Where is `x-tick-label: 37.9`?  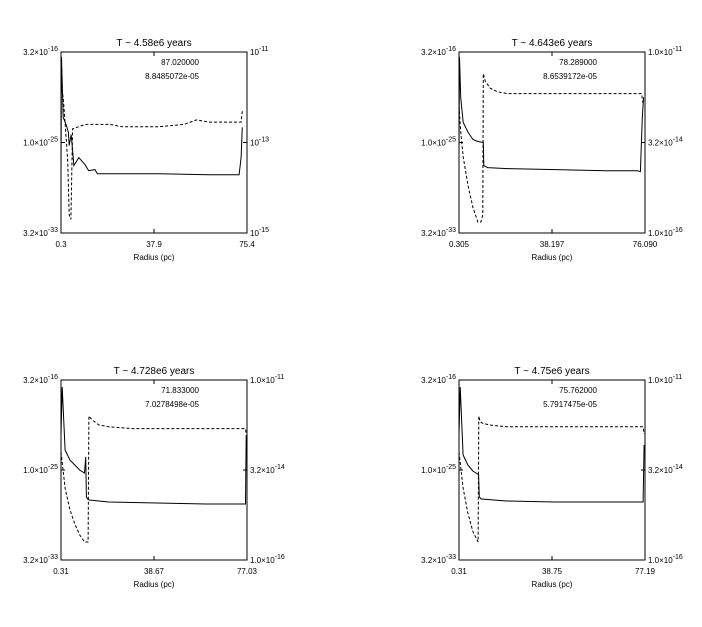
x-tick-label: 37.9 is located at coordinates (154, 244).